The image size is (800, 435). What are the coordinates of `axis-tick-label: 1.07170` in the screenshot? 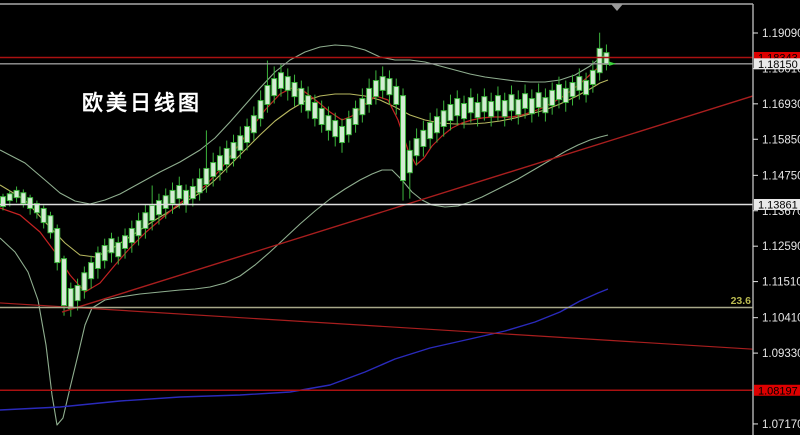 It's located at (781, 425).